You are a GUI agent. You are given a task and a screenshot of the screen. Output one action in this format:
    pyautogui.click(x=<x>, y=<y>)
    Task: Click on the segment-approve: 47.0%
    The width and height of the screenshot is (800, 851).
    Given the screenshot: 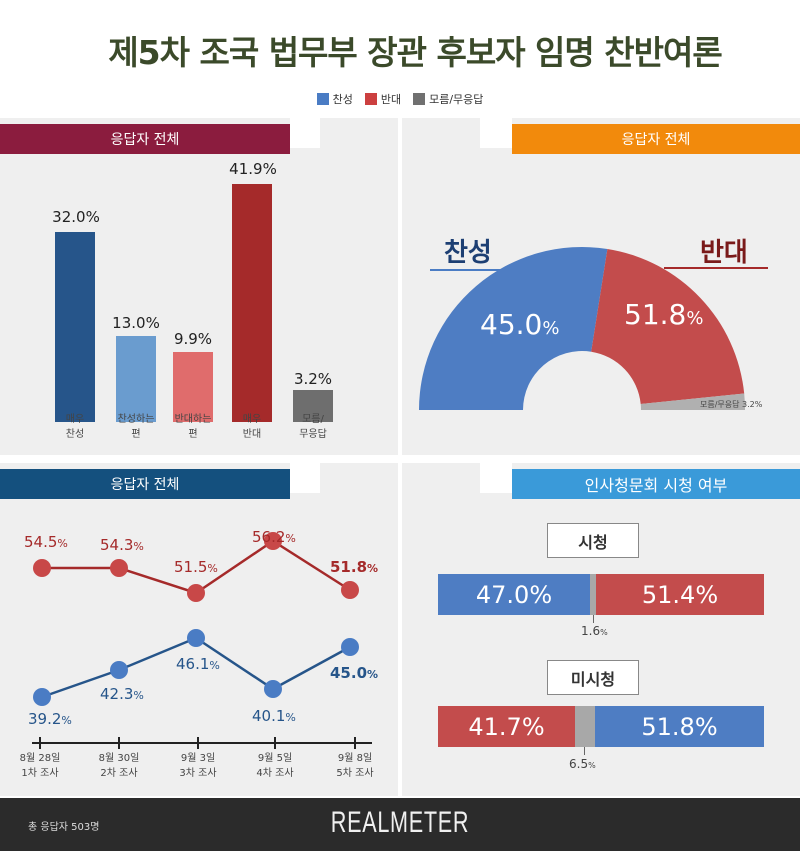 What is the action you would take?
    pyautogui.click(x=514, y=594)
    